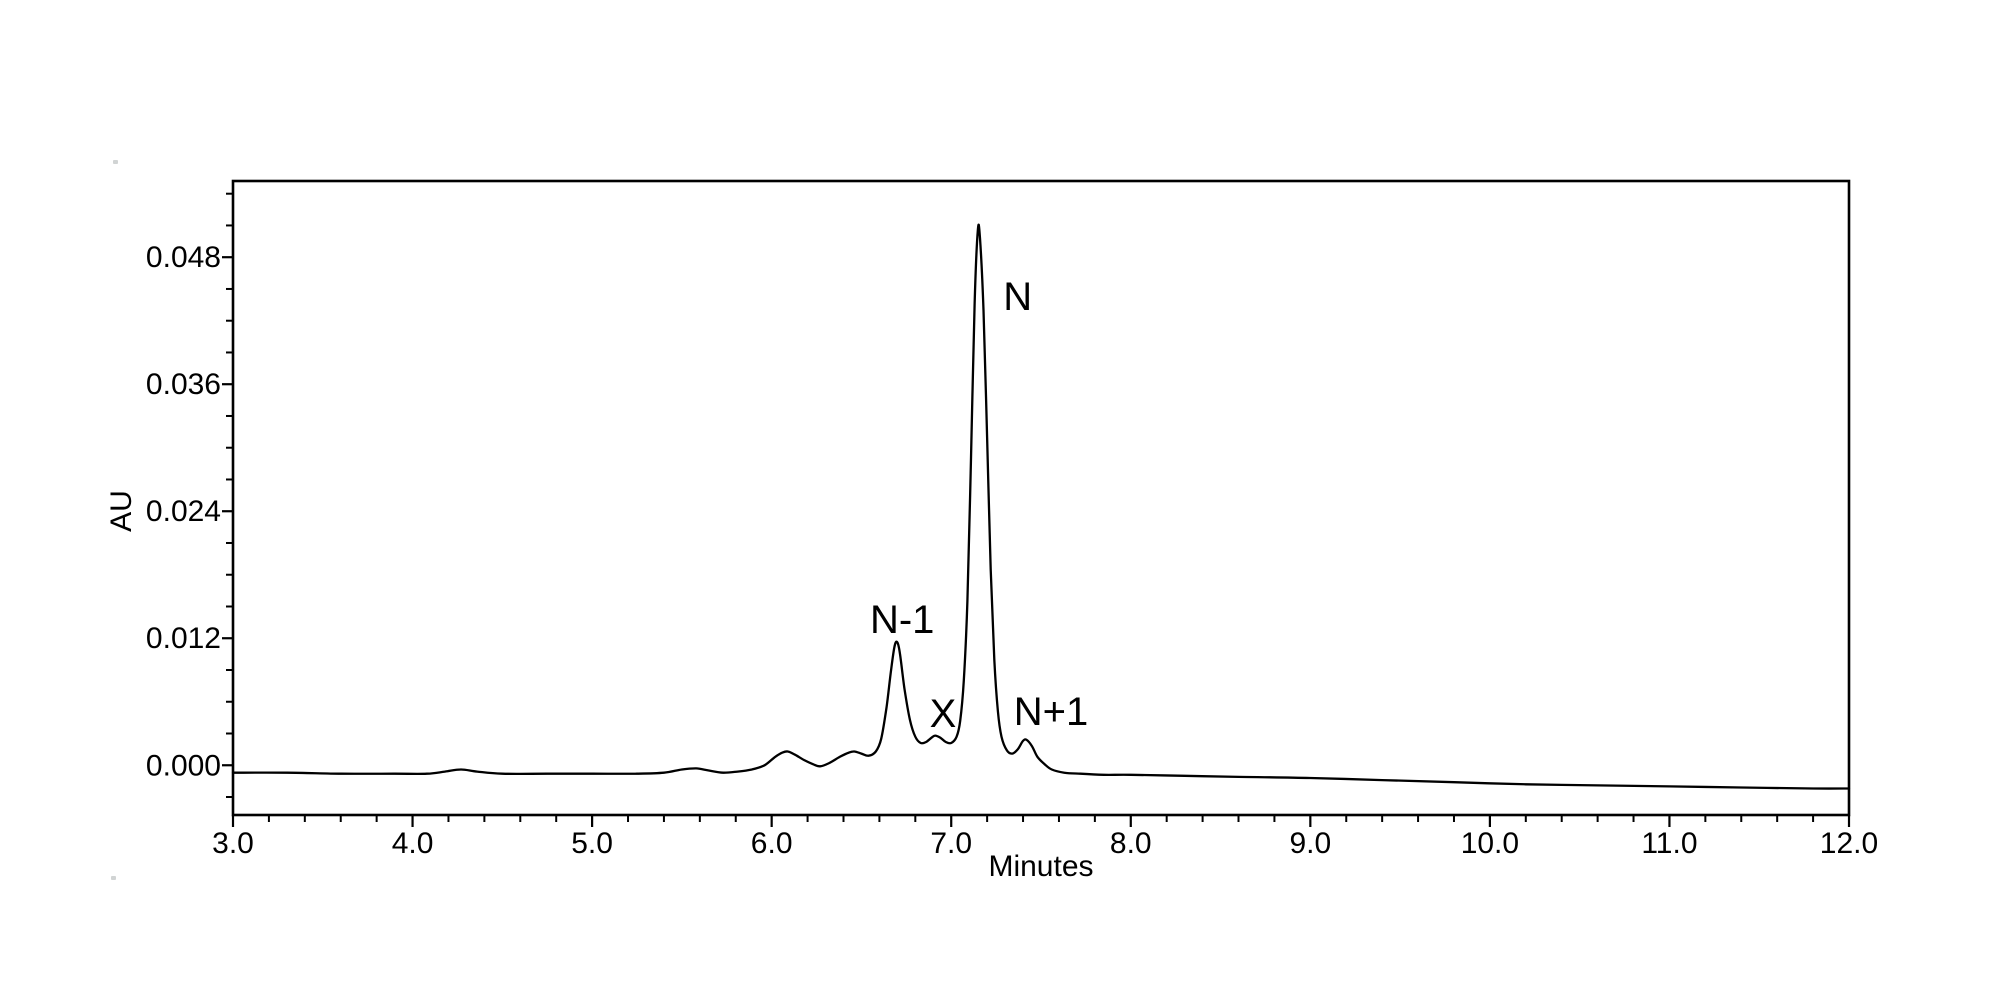 This screenshot has width=2000, height=999. What do you see at coordinates (592, 843) in the screenshot?
I see `x-axis-tick-label: 5.0` at bounding box center [592, 843].